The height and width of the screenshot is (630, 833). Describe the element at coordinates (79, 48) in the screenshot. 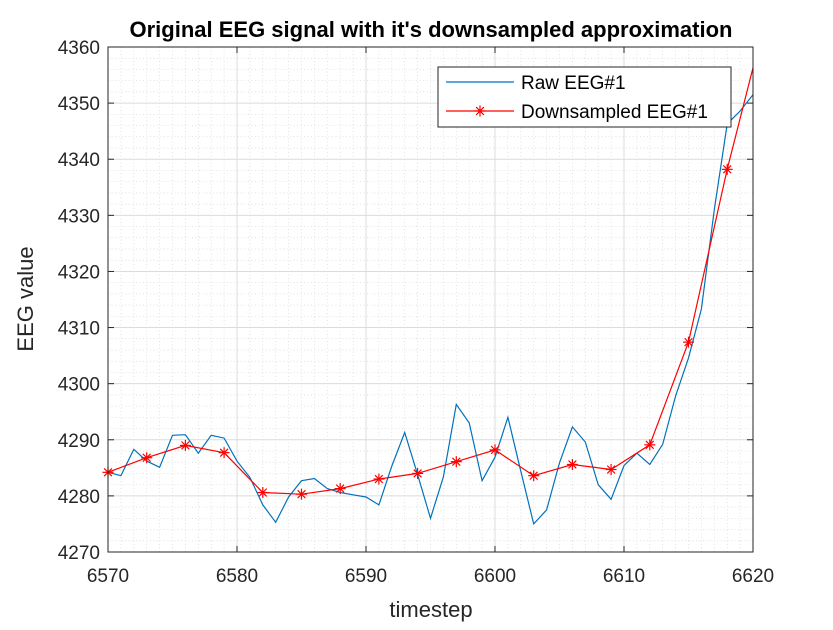

I see `y-tick-label: 4360` at that location.